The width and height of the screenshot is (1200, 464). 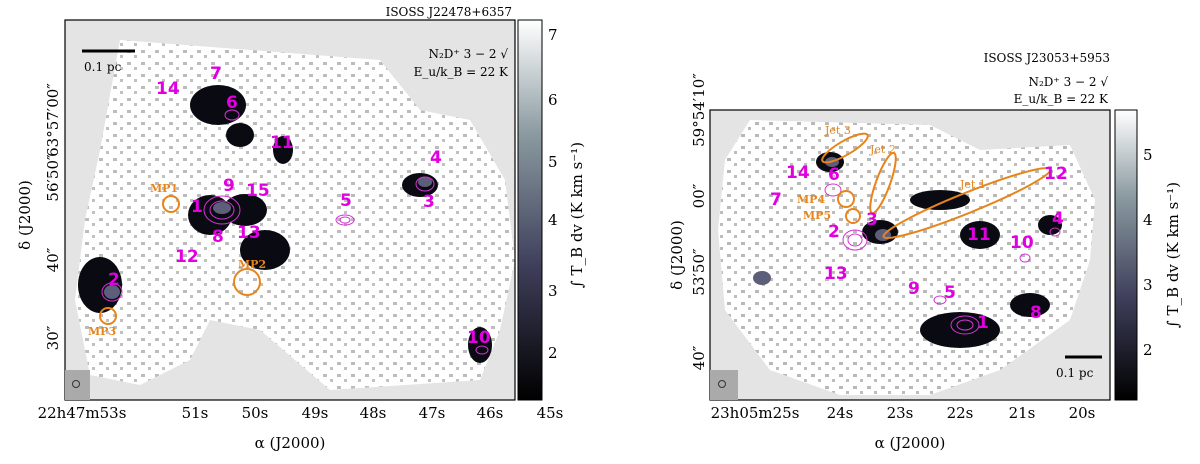 What do you see at coordinates (249, 233) in the screenshot?
I see `left-source-label: 13` at bounding box center [249, 233].